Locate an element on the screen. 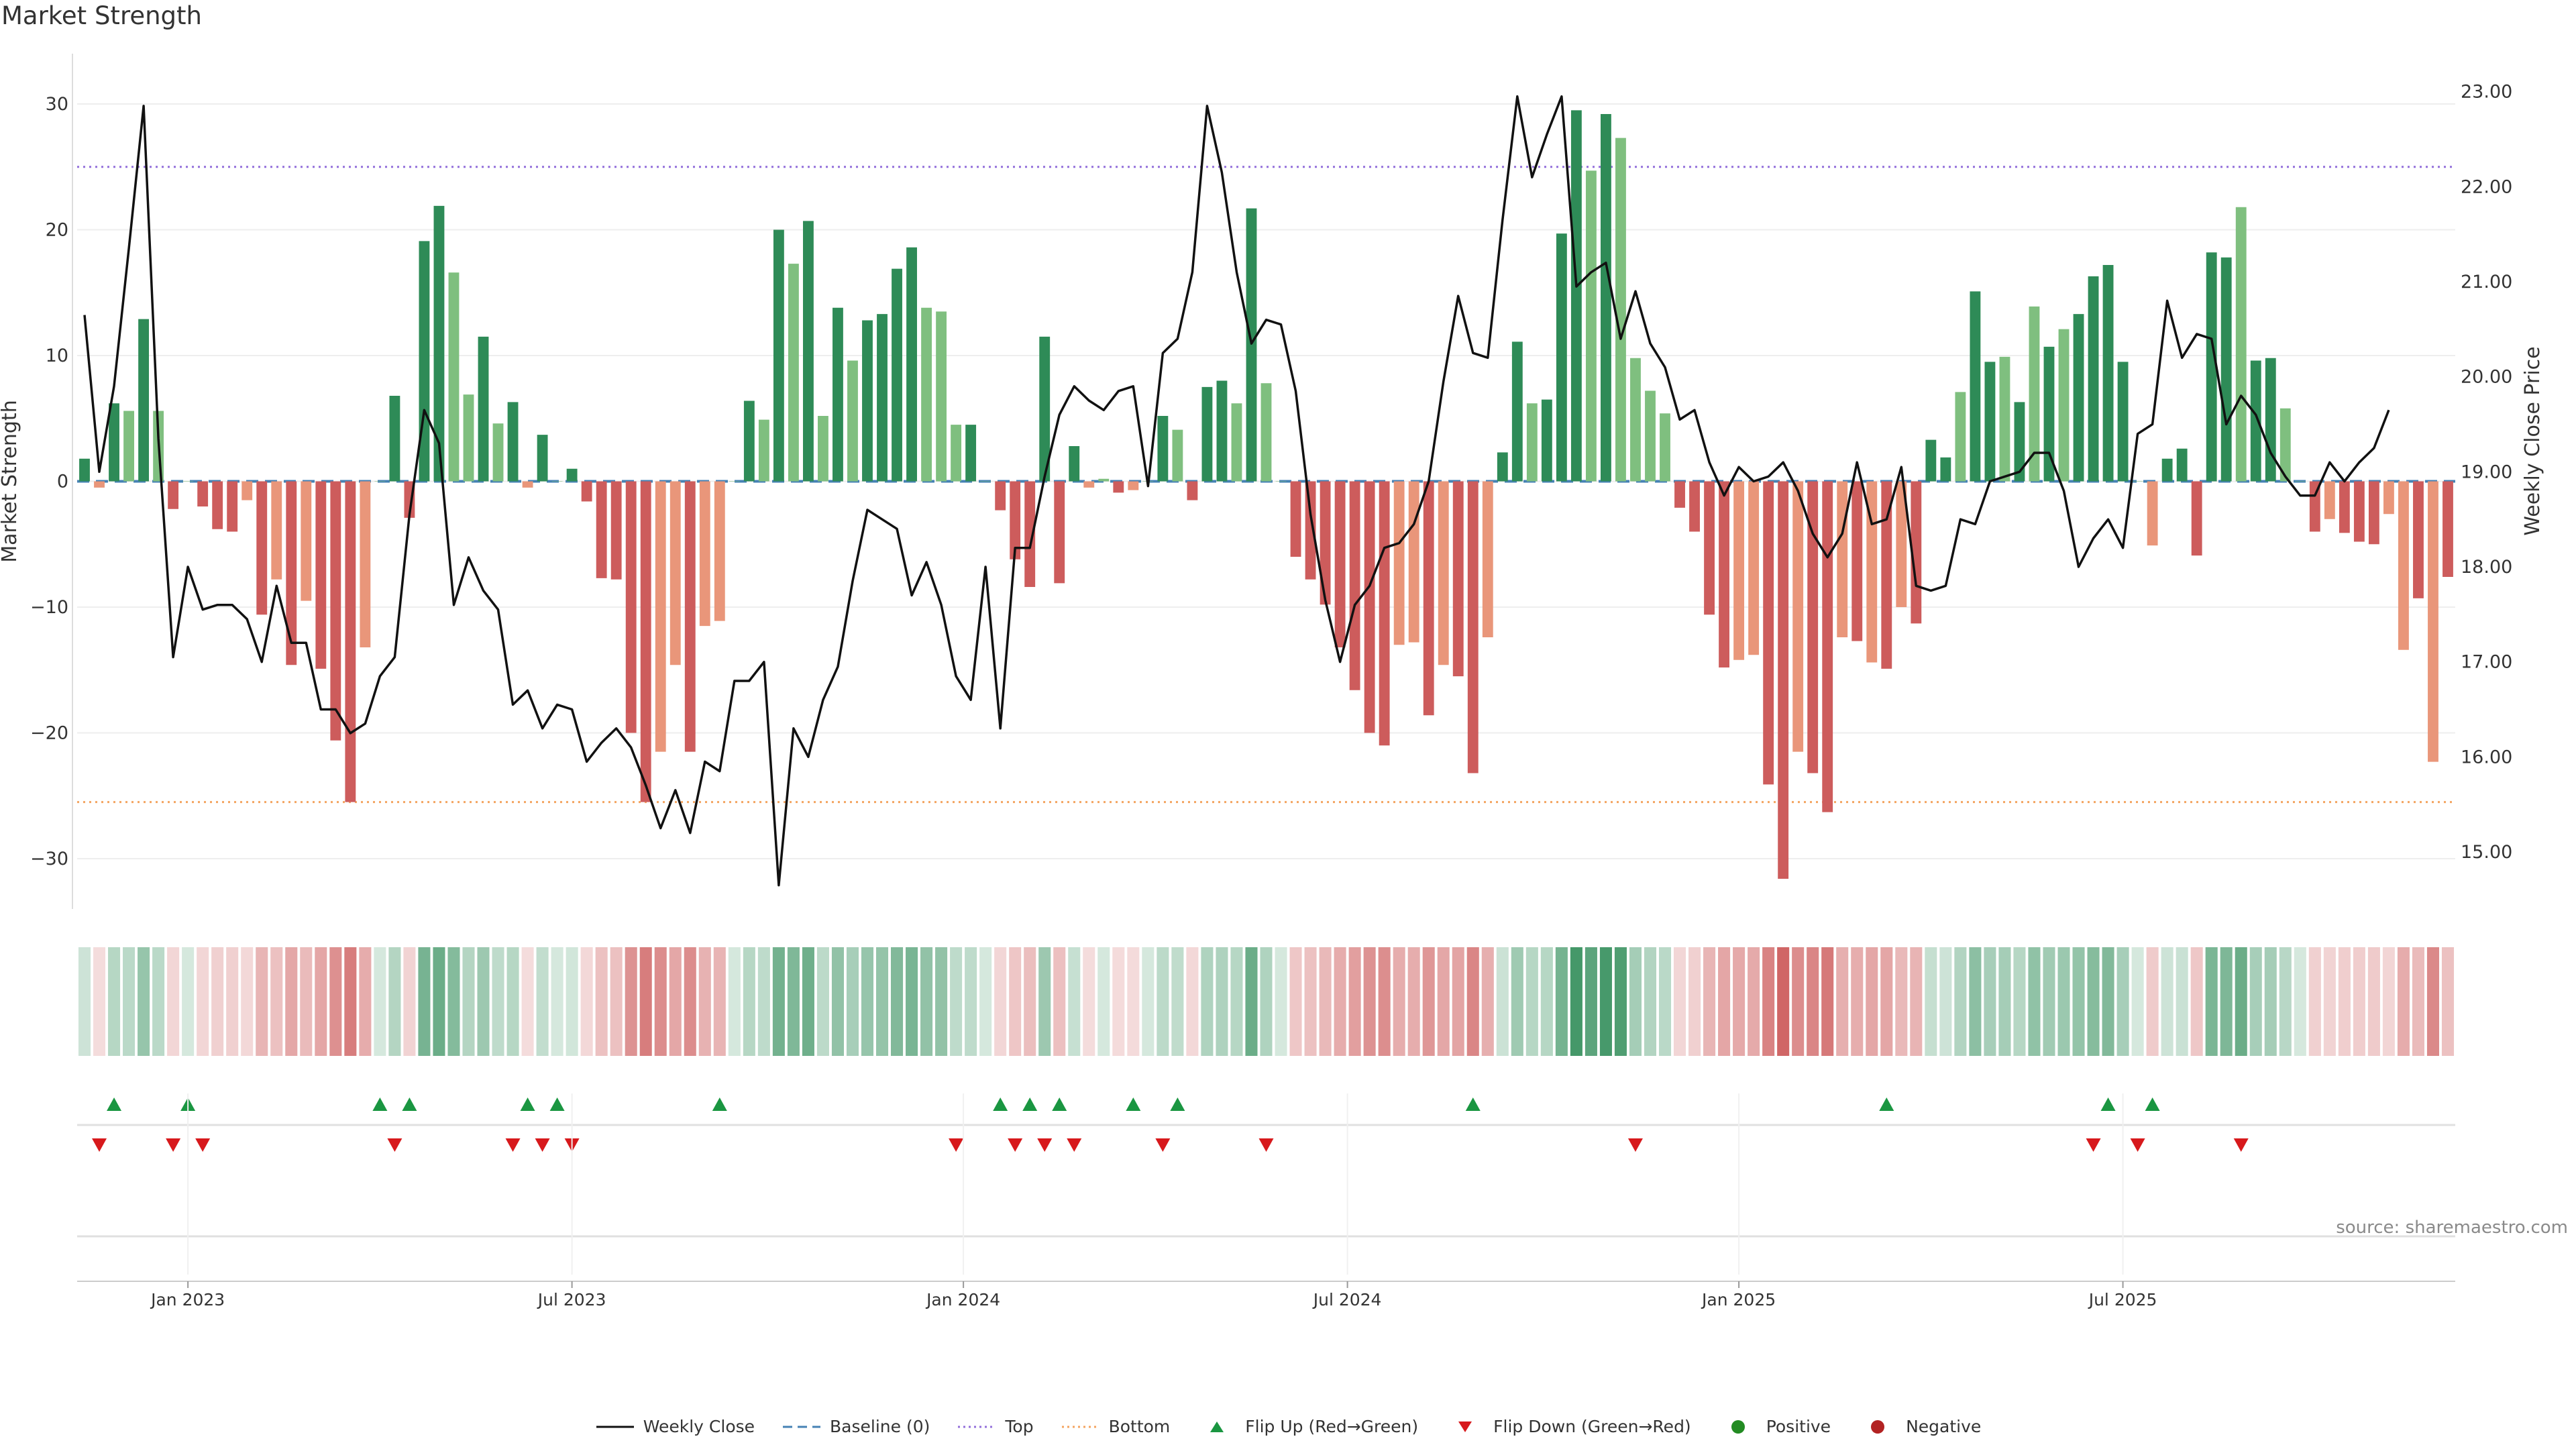 The height and width of the screenshot is (1449, 2576). right-tick-label: 17.00 is located at coordinates (2486, 662).